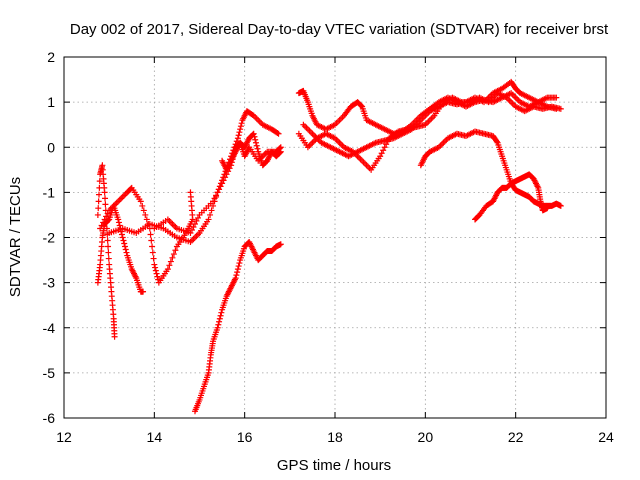 This screenshot has height=480, width=640. What do you see at coordinates (49, 418) in the screenshot?
I see `y-tick-label: -6` at bounding box center [49, 418].